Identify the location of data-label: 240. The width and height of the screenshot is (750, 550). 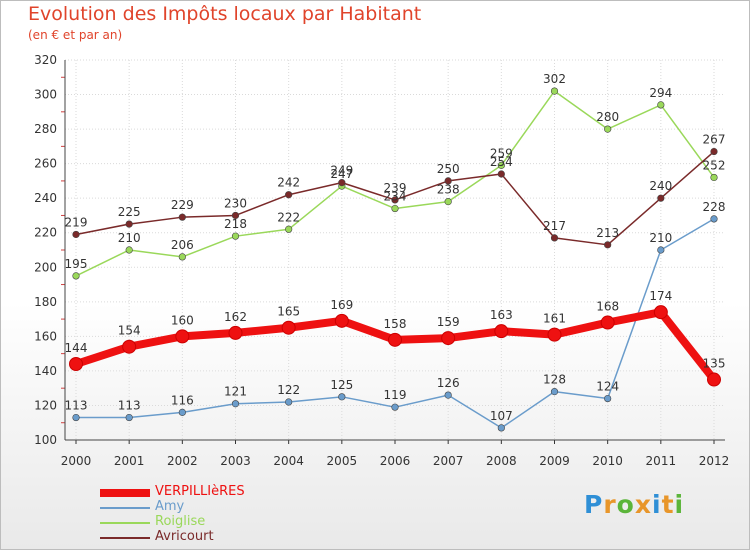
(660, 186).